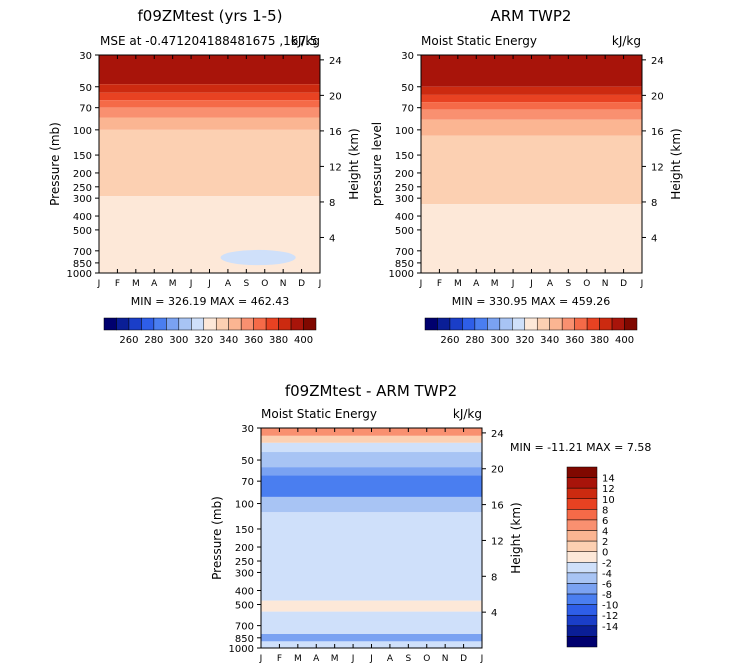 The height and width of the screenshot is (672, 733). Describe the element at coordinates (85, 109) in the screenshot. I see `y-tick-label: 70` at that location.